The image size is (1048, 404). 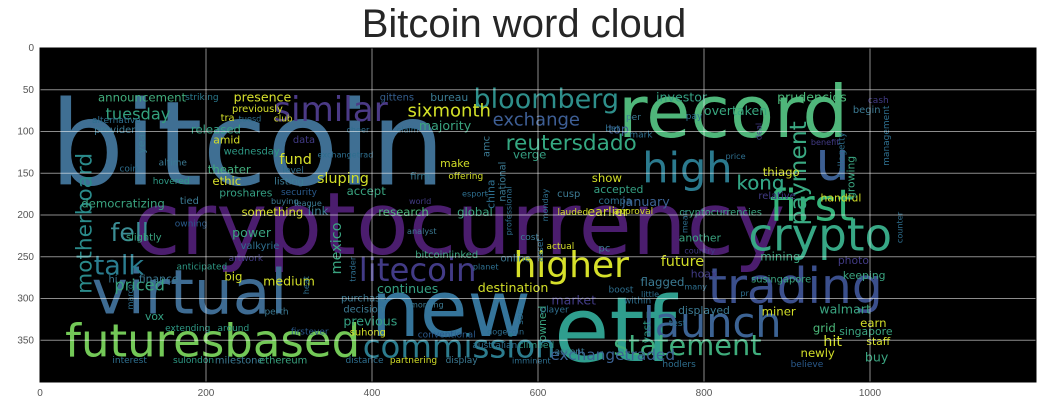 What do you see at coordinates (663, 282) in the screenshot?
I see `word-flagged: flagged` at bounding box center [663, 282].